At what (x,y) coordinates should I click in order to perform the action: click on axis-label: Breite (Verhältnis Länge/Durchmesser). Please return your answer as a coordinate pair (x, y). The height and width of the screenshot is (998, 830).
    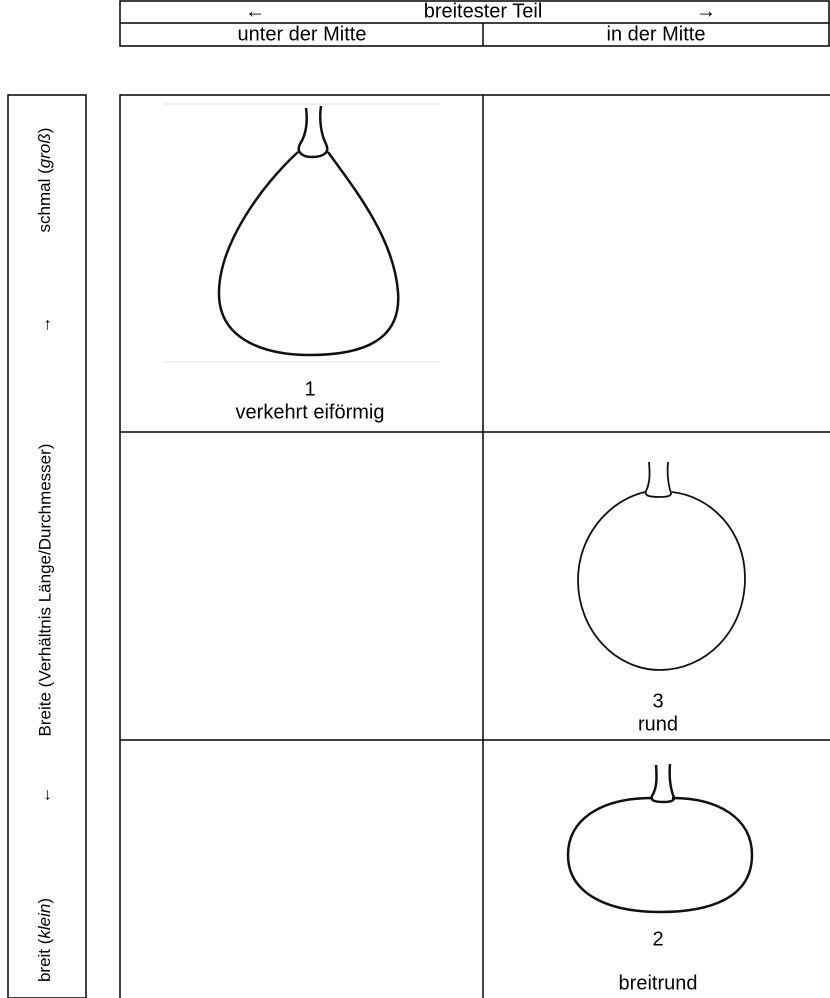
    Looking at the image, I should click on (44, 590).